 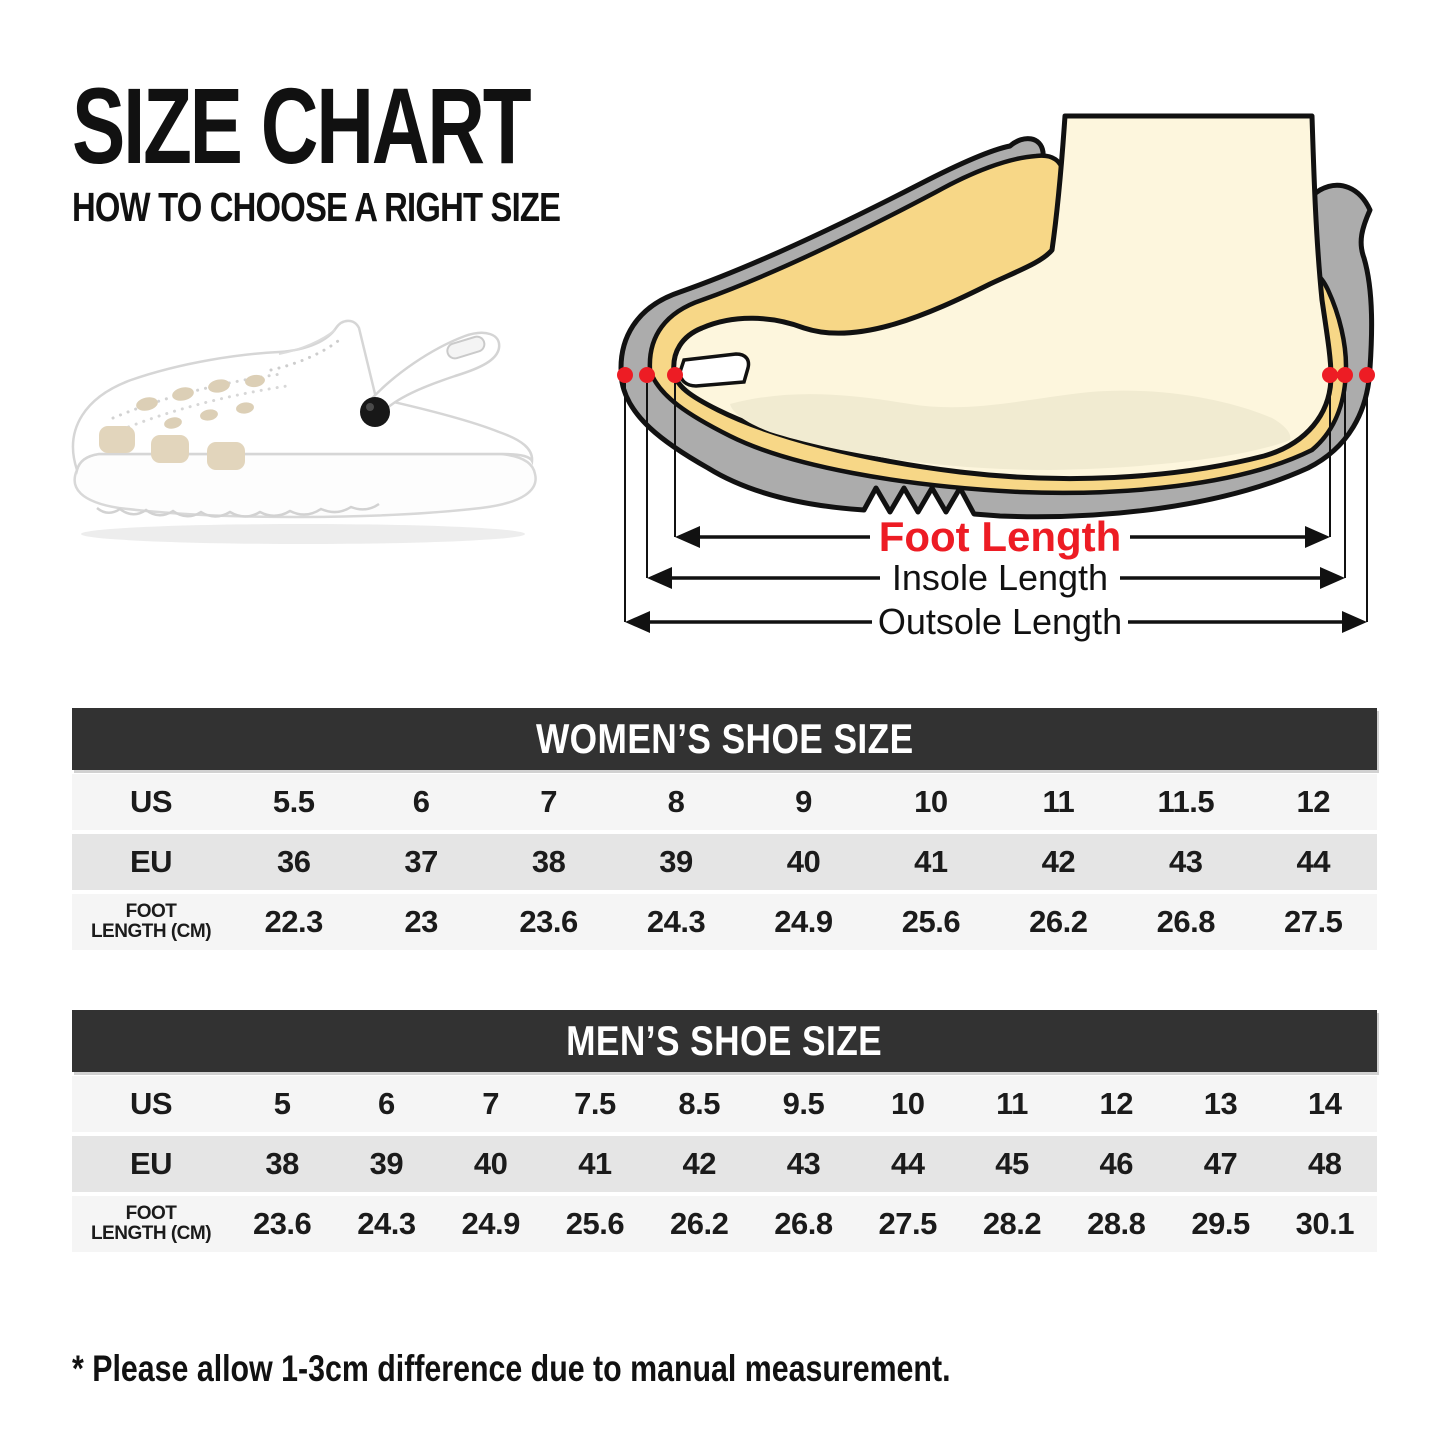 What do you see at coordinates (1000, 536) in the screenshot?
I see `foot-length-label: Foot Length` at bounding box center [1000, 536].